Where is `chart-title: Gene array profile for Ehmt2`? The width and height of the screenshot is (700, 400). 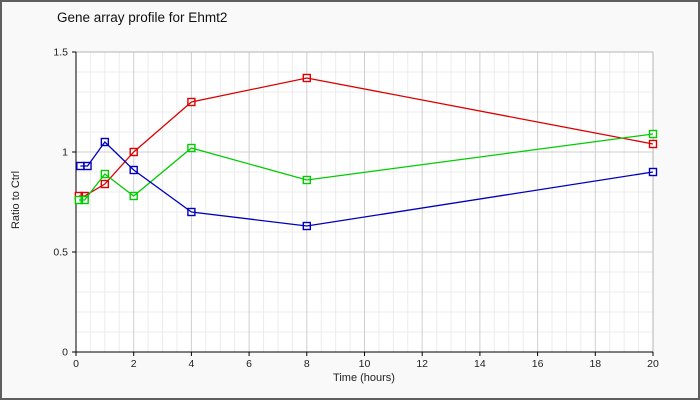
chart-title: Gene array profile for Ehmt2 is located at coordinates (142, 17).